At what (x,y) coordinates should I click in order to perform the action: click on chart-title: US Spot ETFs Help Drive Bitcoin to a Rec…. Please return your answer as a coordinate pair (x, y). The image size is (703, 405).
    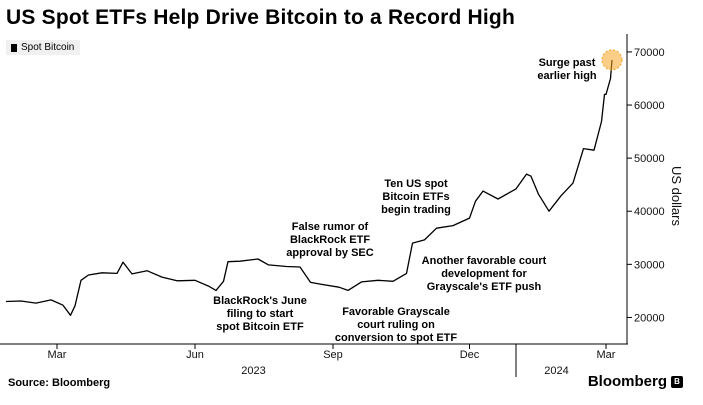
    Looking at the image, I should click on (260, 17).